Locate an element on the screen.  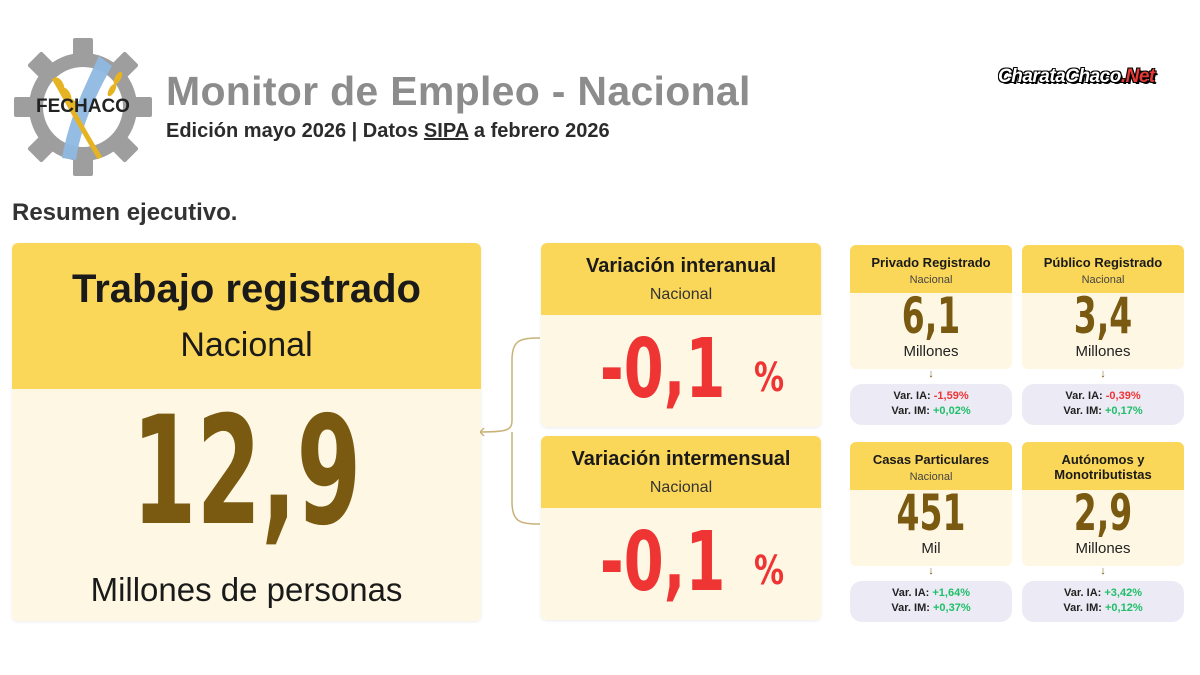
brand-watermark: CharataChaco.Net is located at coordinates (1076, 77).